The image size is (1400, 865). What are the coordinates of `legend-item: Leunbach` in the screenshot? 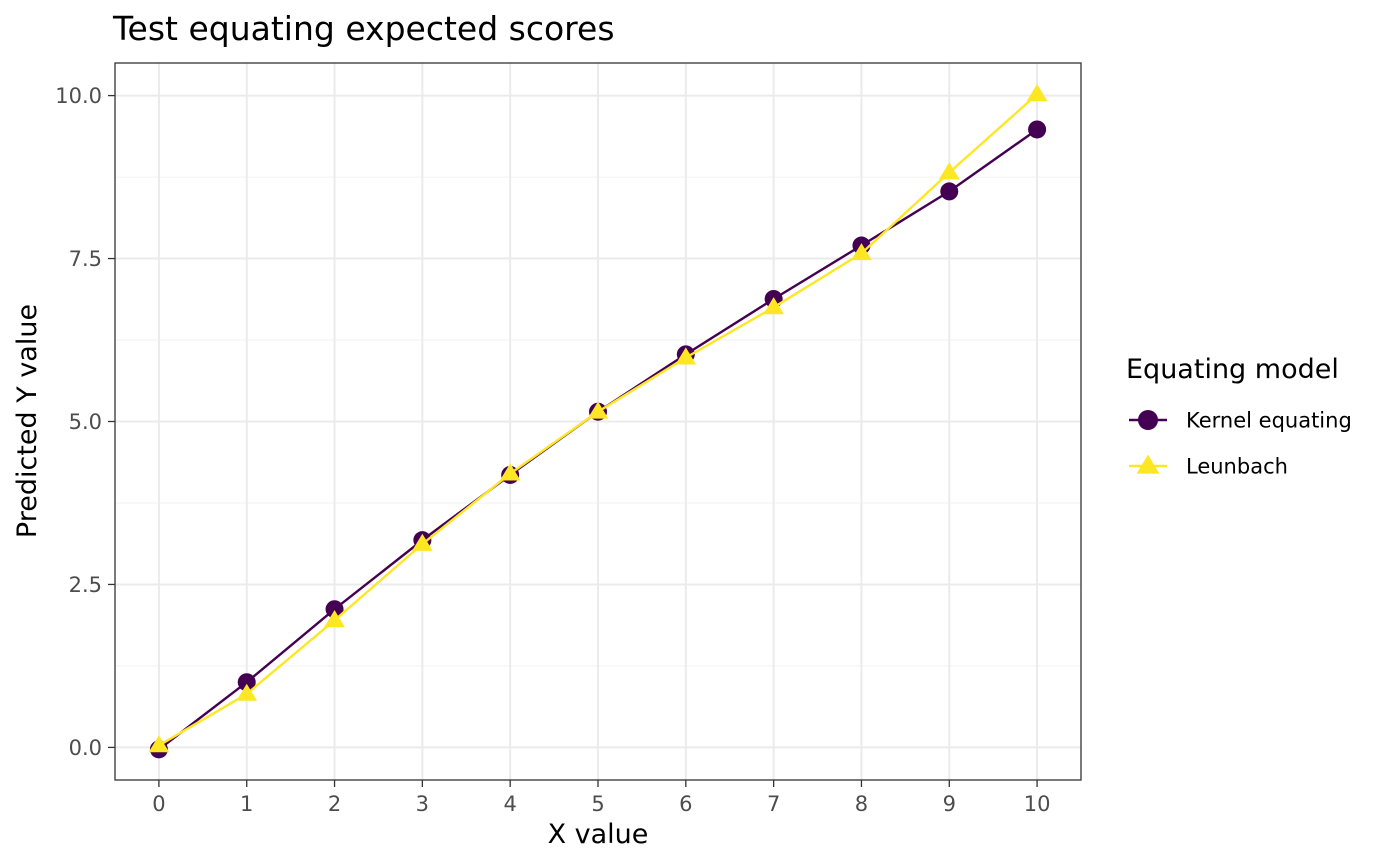 It's located at (1208, 467).